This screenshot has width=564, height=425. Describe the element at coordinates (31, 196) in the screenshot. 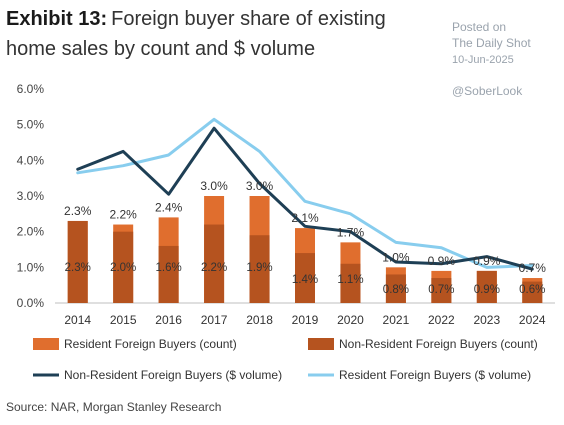

I see `y-tick-label: 3.0%` at that location.